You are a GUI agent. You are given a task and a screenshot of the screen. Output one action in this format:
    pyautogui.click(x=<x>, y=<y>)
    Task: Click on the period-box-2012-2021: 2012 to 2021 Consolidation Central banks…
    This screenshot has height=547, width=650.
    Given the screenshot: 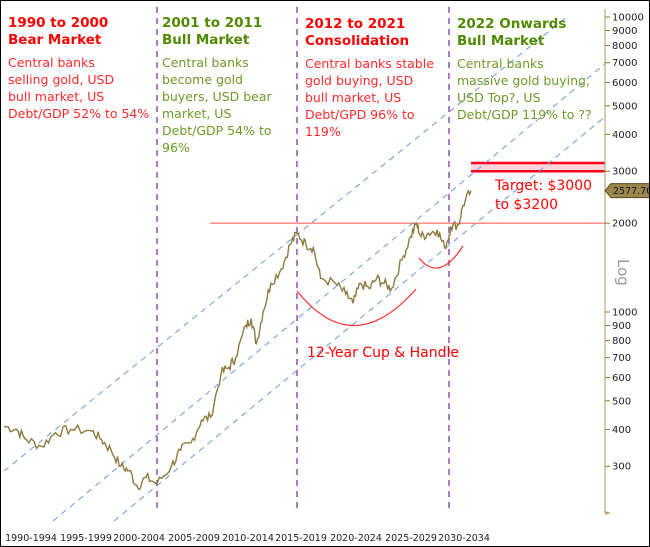 What is the action you would take?
    pyautogui.click(x=369, y=78)
    